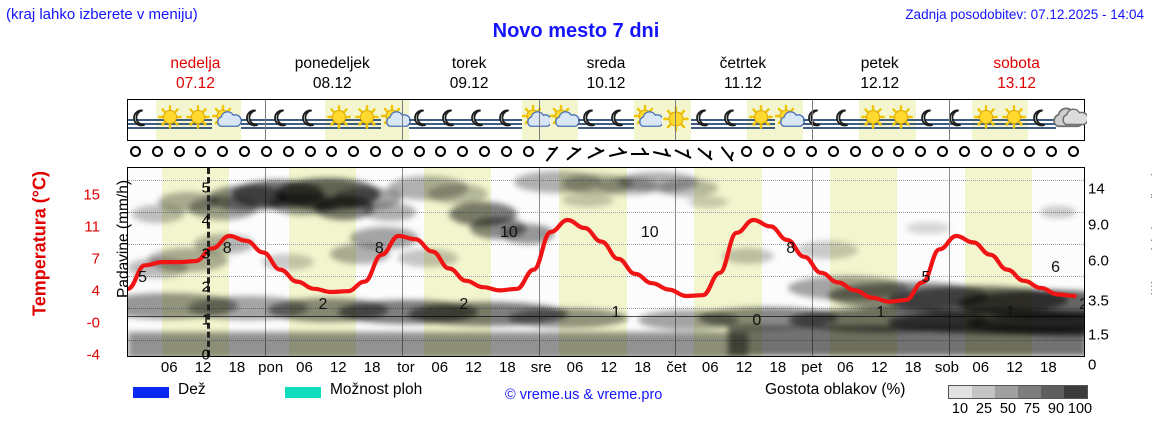 This screenshot has width=1152, height=443. Describe the element at coordinates (1016, 63) in the screenshot. I see `day-name: sobota` at that location.